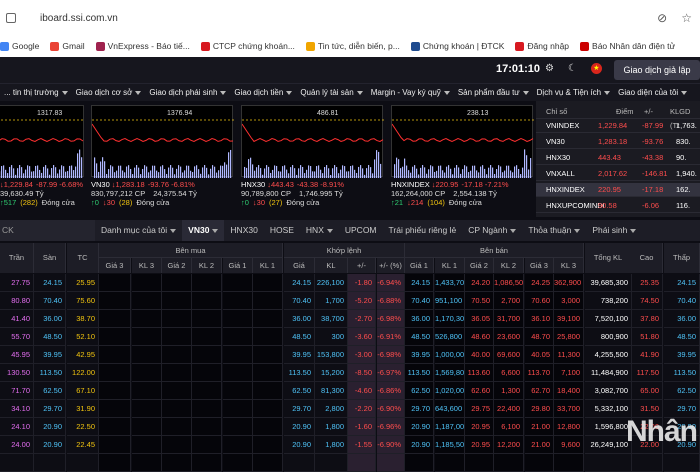  What do you see at coordinates (138, 230) in the screenshot?
I see `board-tab: Danh mục của tôi` at bounding box center [138, 230].